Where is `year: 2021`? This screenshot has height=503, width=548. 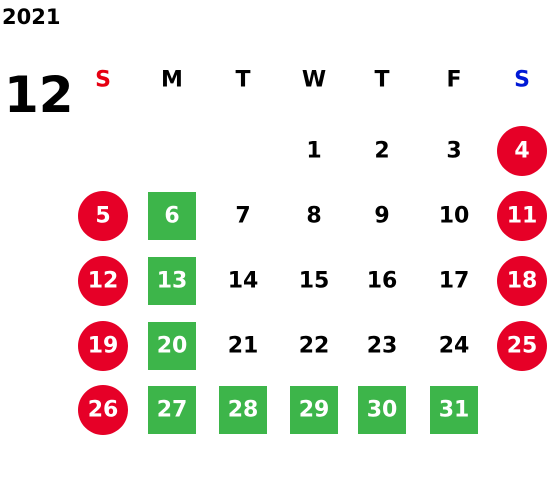 year: 2021 is located at coordinates (31, 17).